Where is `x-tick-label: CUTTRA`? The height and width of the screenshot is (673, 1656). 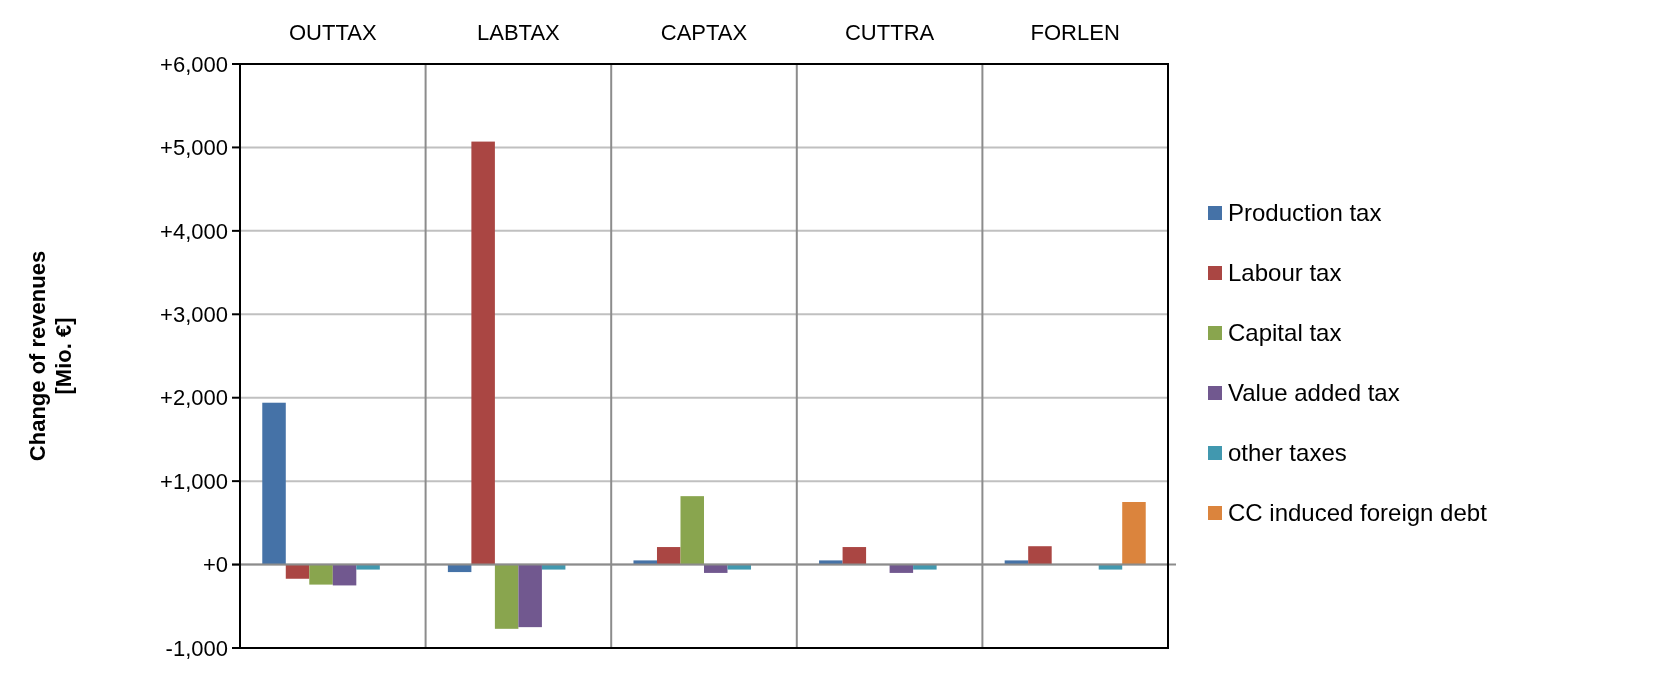 x-tick-label: CUTTRA is located at coordinates (889, 32).